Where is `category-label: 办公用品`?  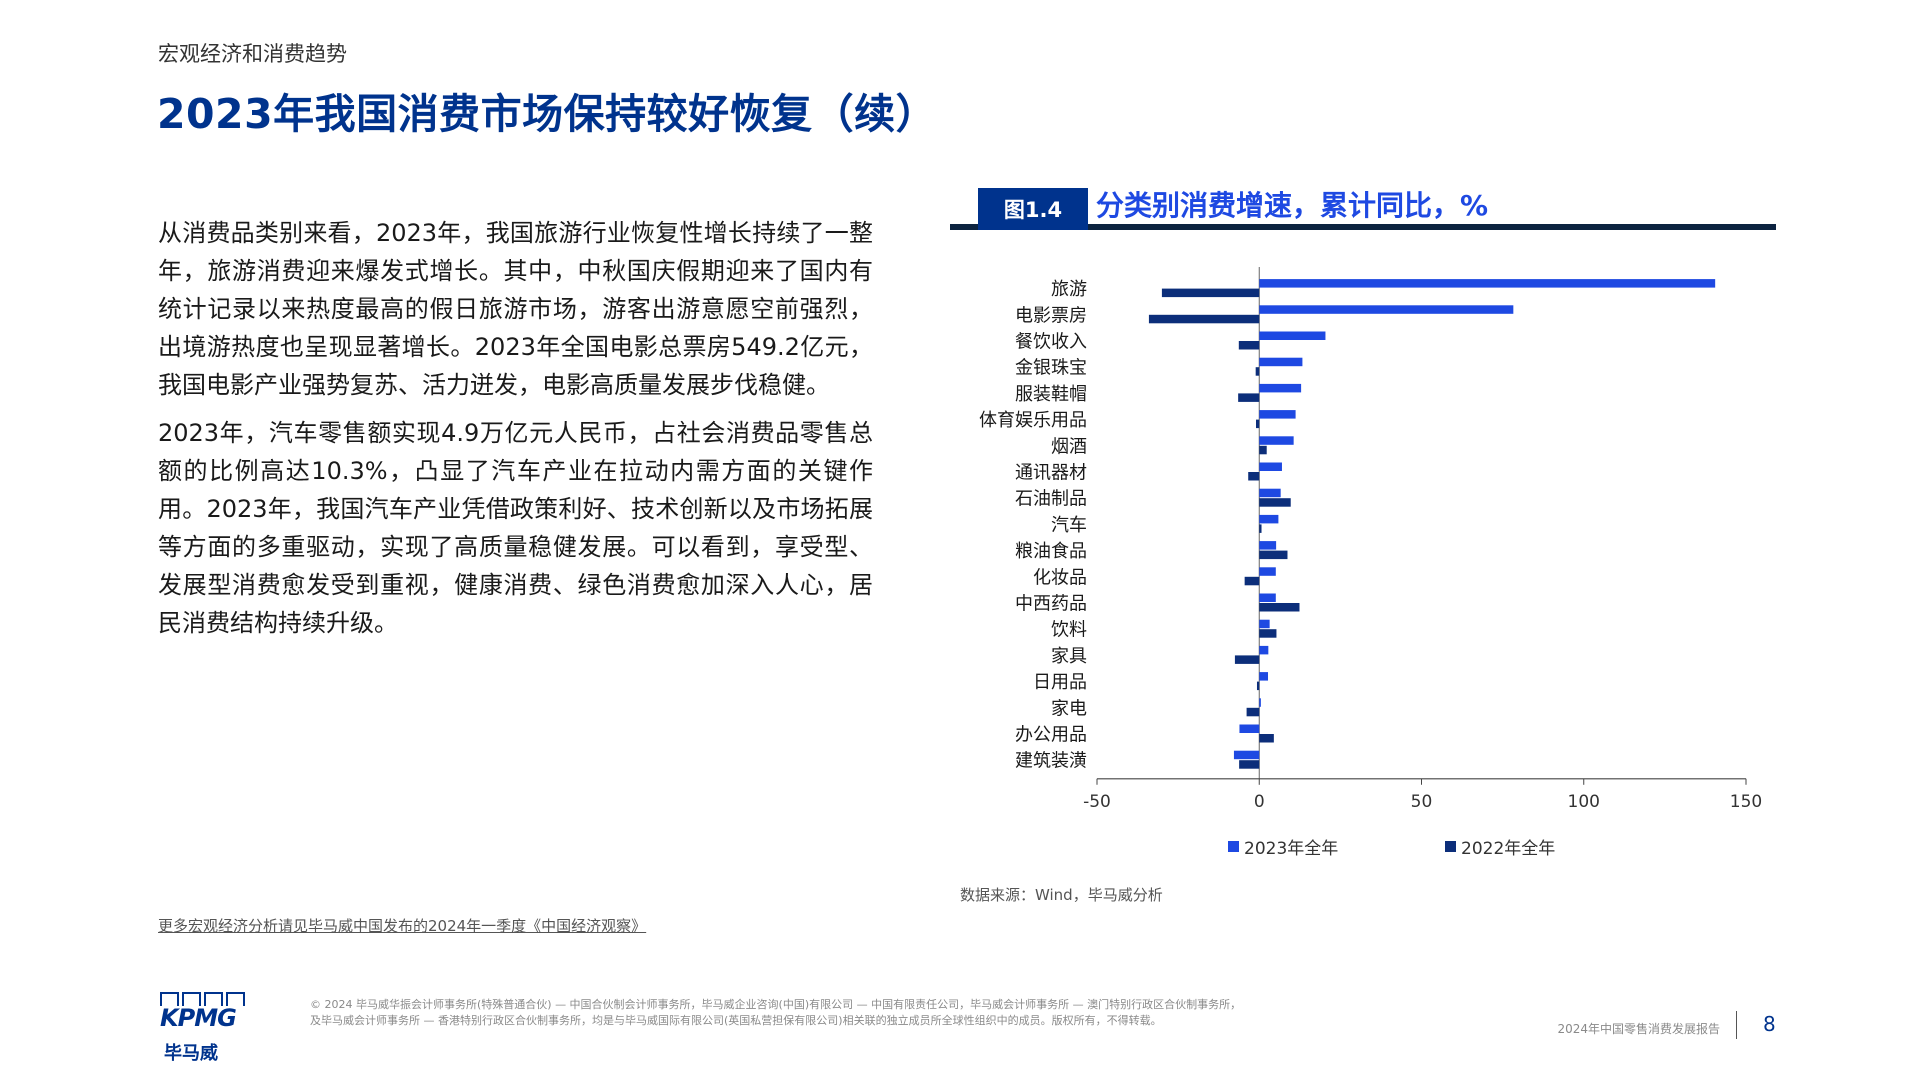 category-label: 办公用品 is located at coordinates (1051, 735).